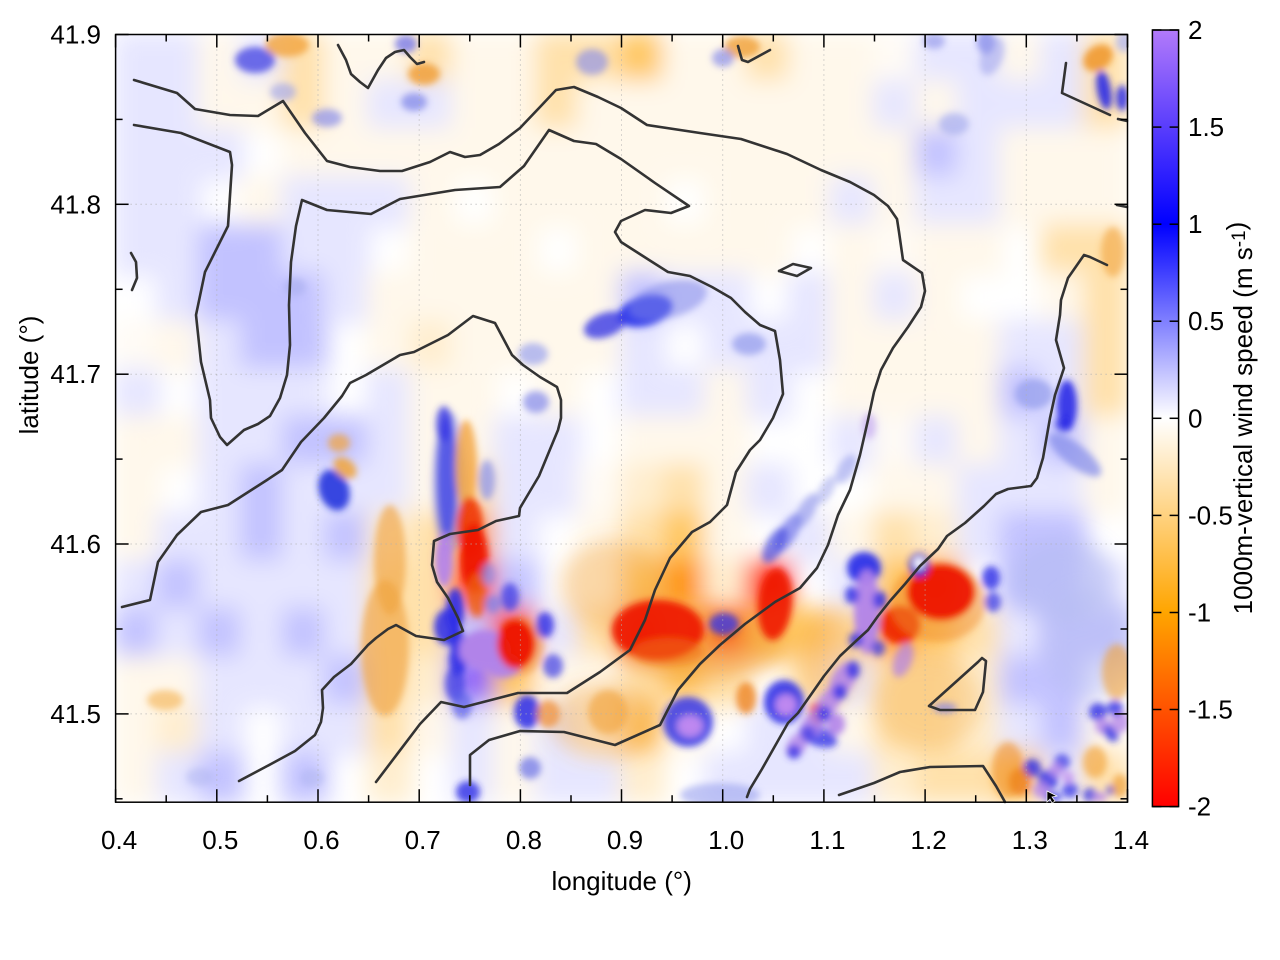 The image size is (1280, 960). What do you see at coordinates (75, 204) in the screenshot?
I see `svg-text: 41.8` at bounding box center [75, 204].